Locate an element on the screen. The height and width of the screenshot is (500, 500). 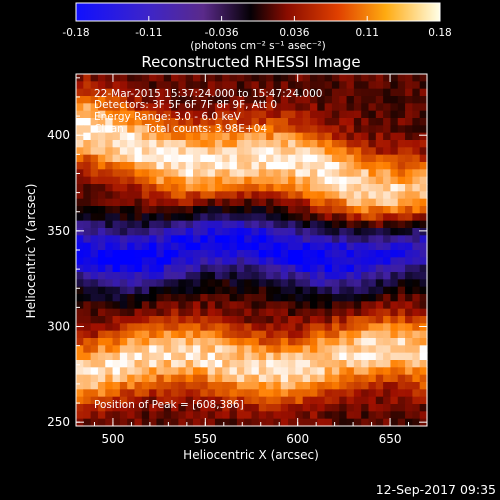
annotation-detectors: Detectors: 3F 5F 6F 7F 8F 9F, Att 0 is located at coordinates (185, 105).